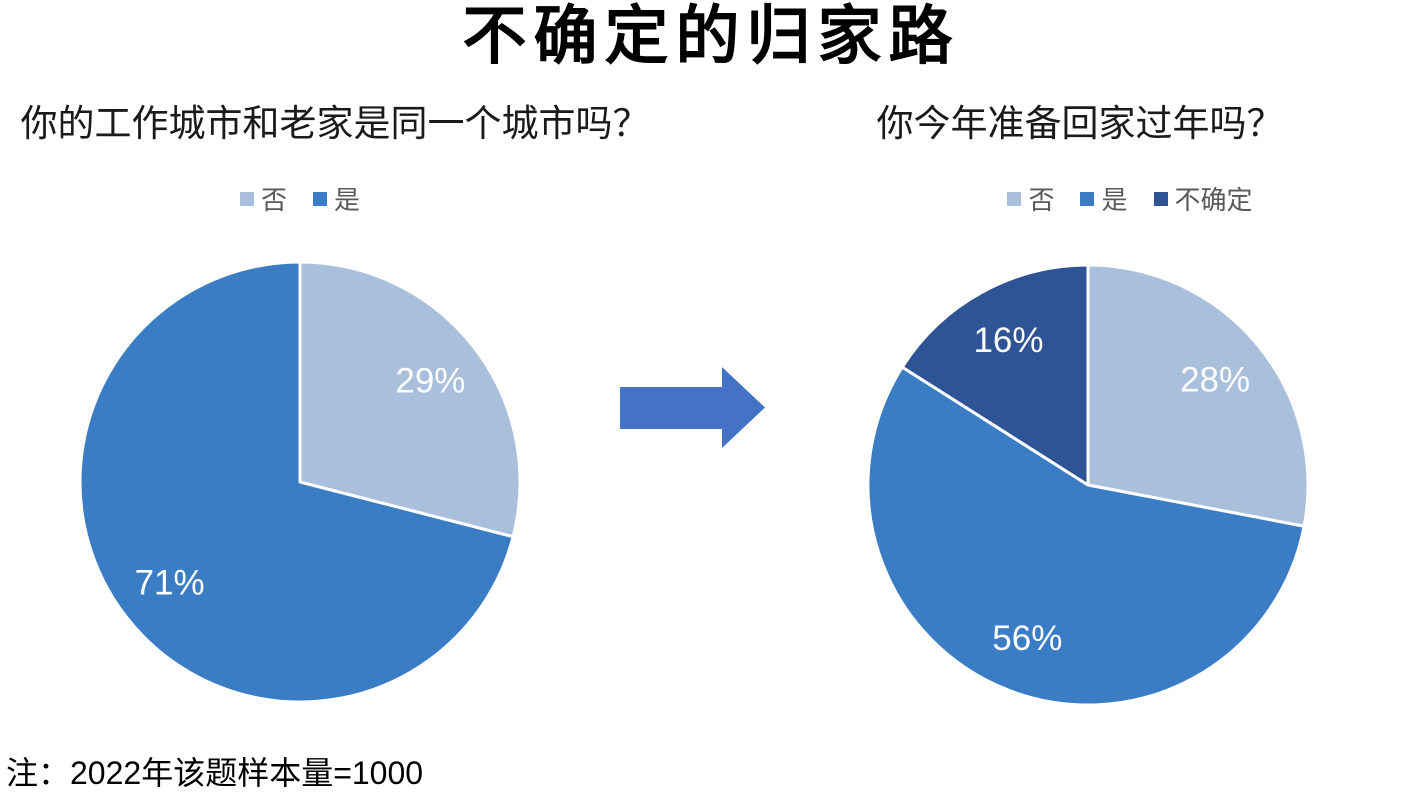 Image resolution: width=1422 pixels, height=800 pixels. What do you see at coordinates (1080, 123) in the screenshot?
I see `right-chart-title: 你今年准备回家过年吗？` at bounding box center [1080, 123].